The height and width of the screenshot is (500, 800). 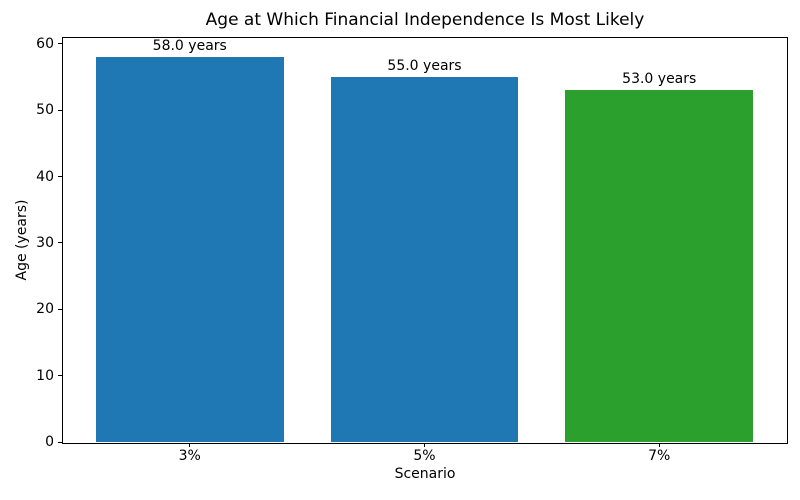 What do you see at coordinates (424, 456) in the screenshot?
I see `x-tick-label: 5%` at bounding box center [424, 456].